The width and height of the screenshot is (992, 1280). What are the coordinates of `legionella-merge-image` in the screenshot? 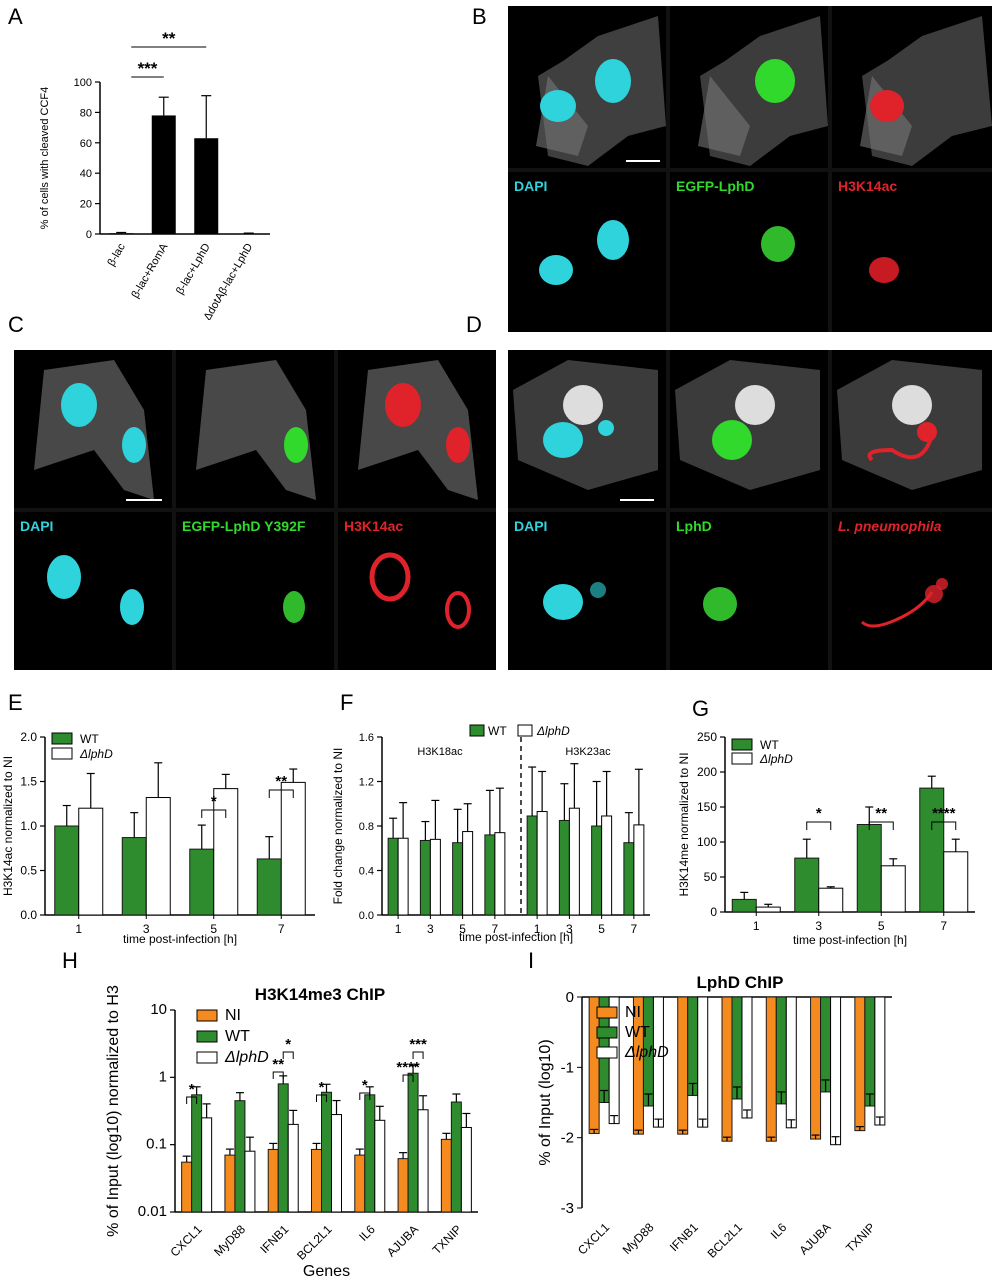 It's located at (912, 429).